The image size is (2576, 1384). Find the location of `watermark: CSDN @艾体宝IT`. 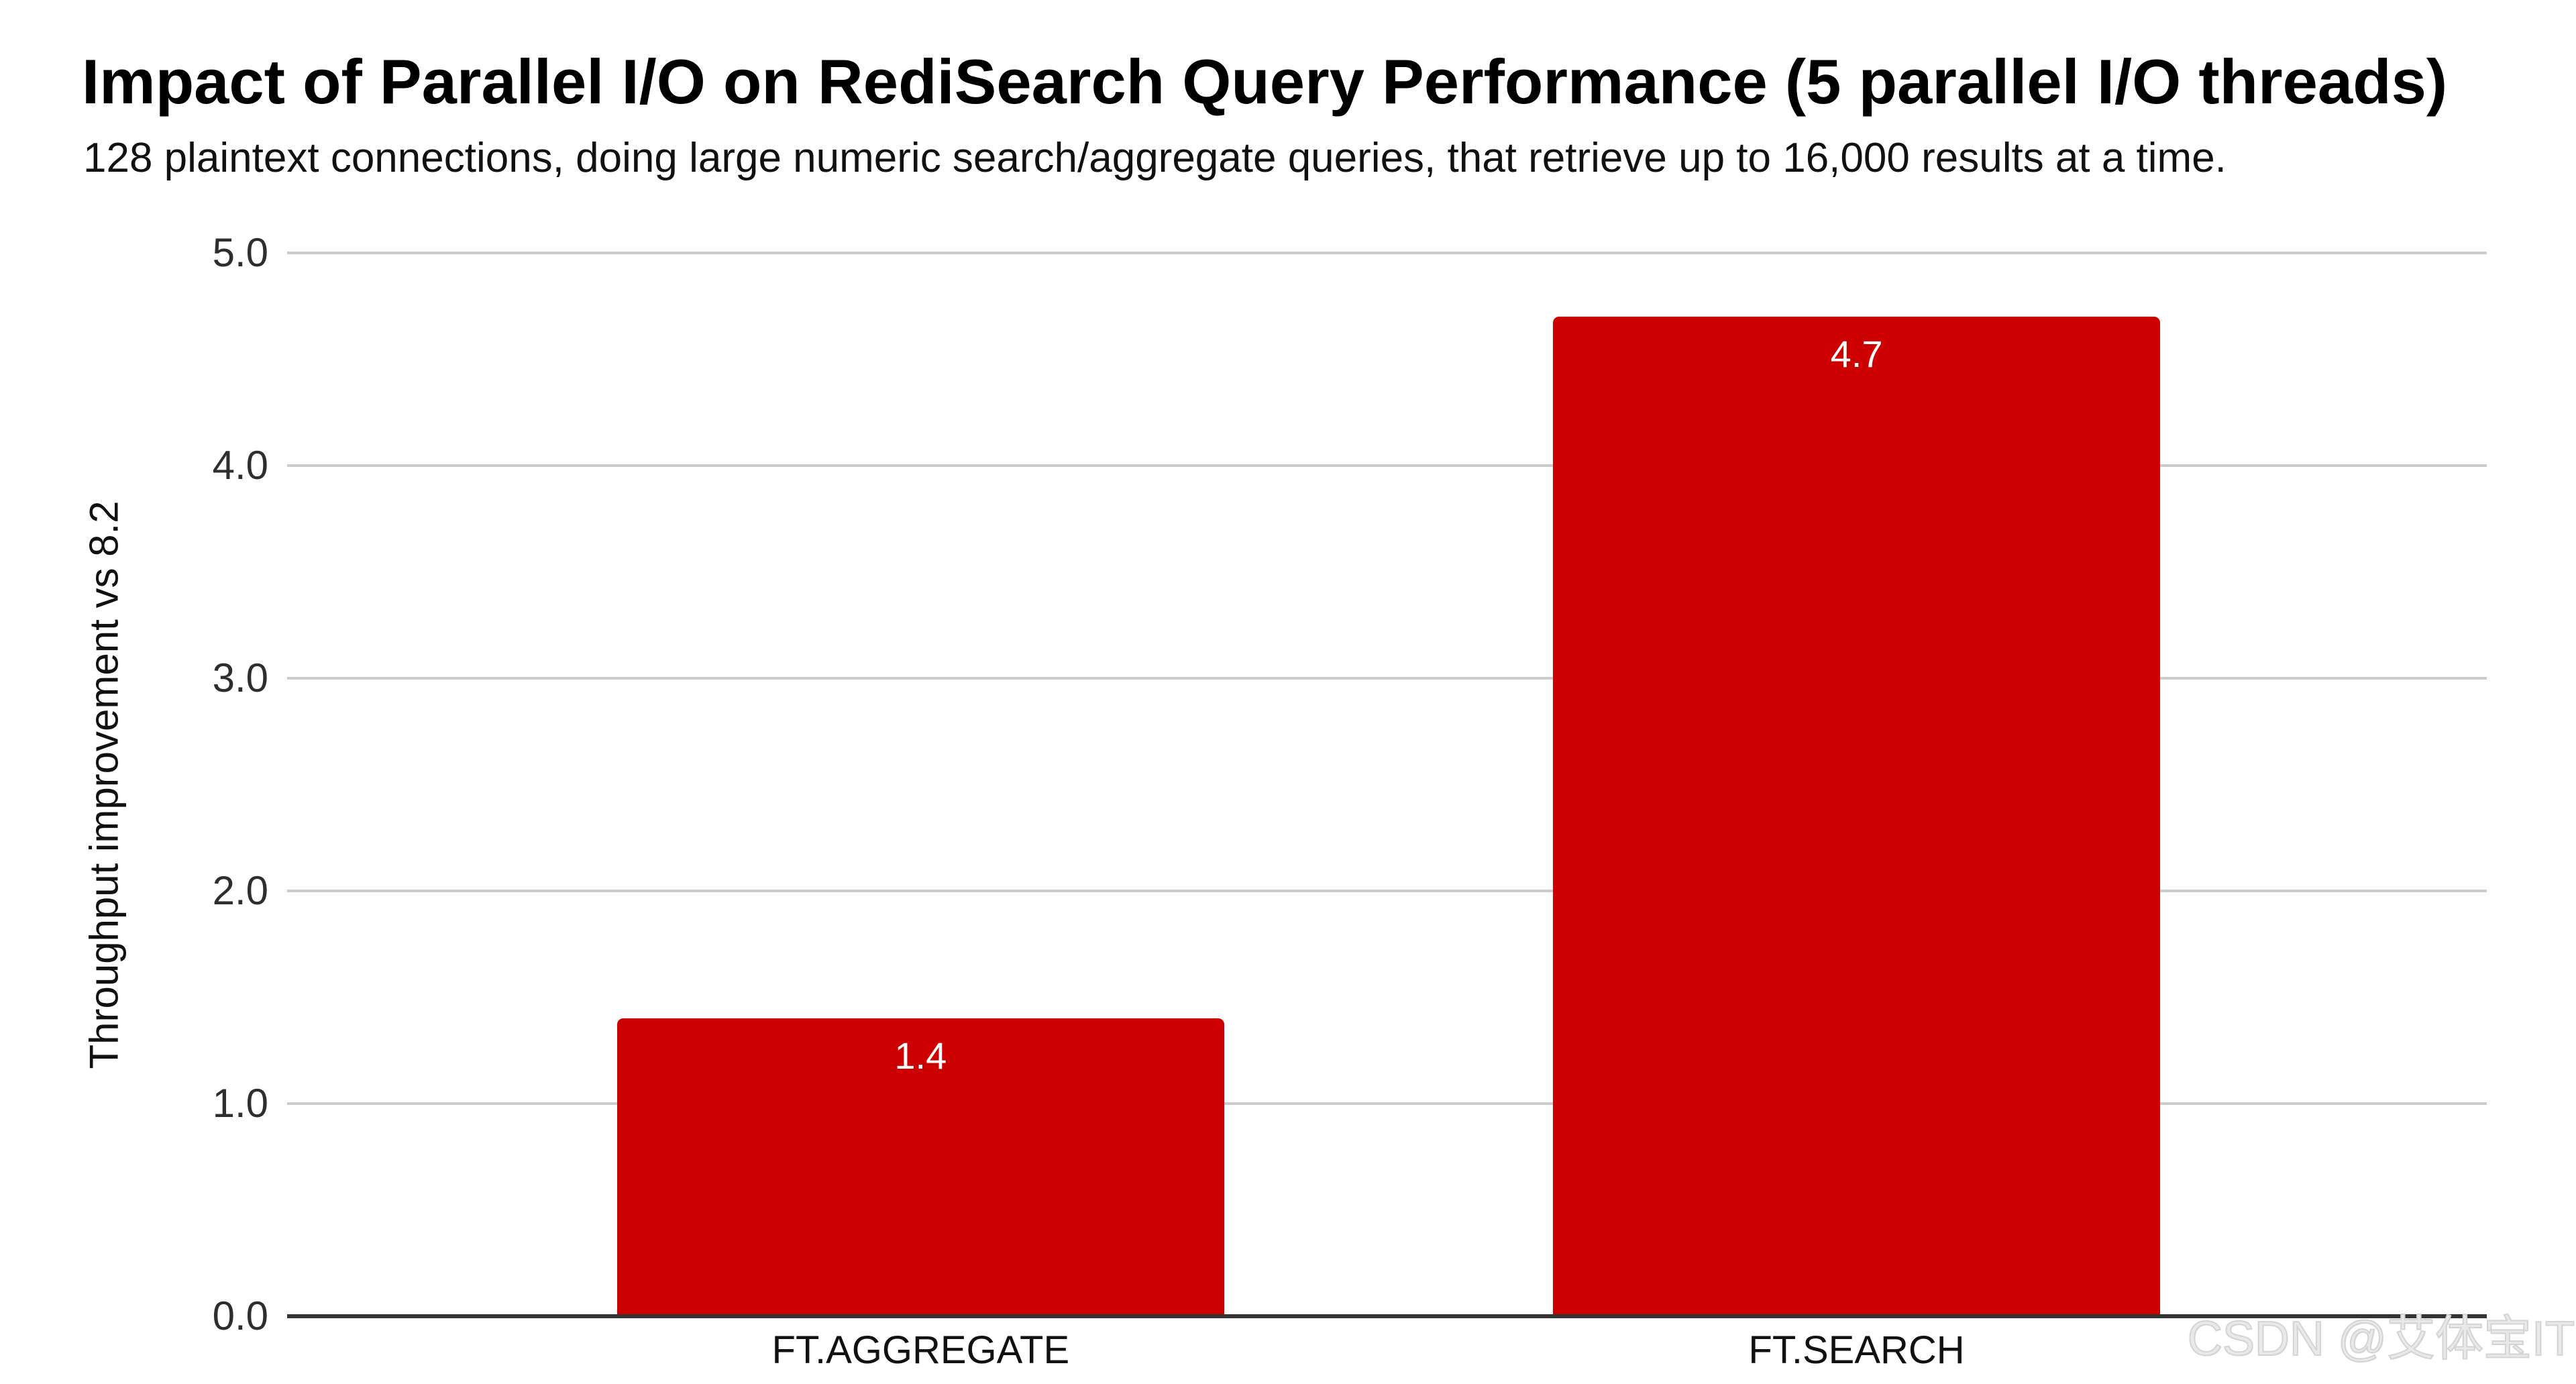

watermark: CSDN @艾体宝IT is located at coordinates (2381, 1339).